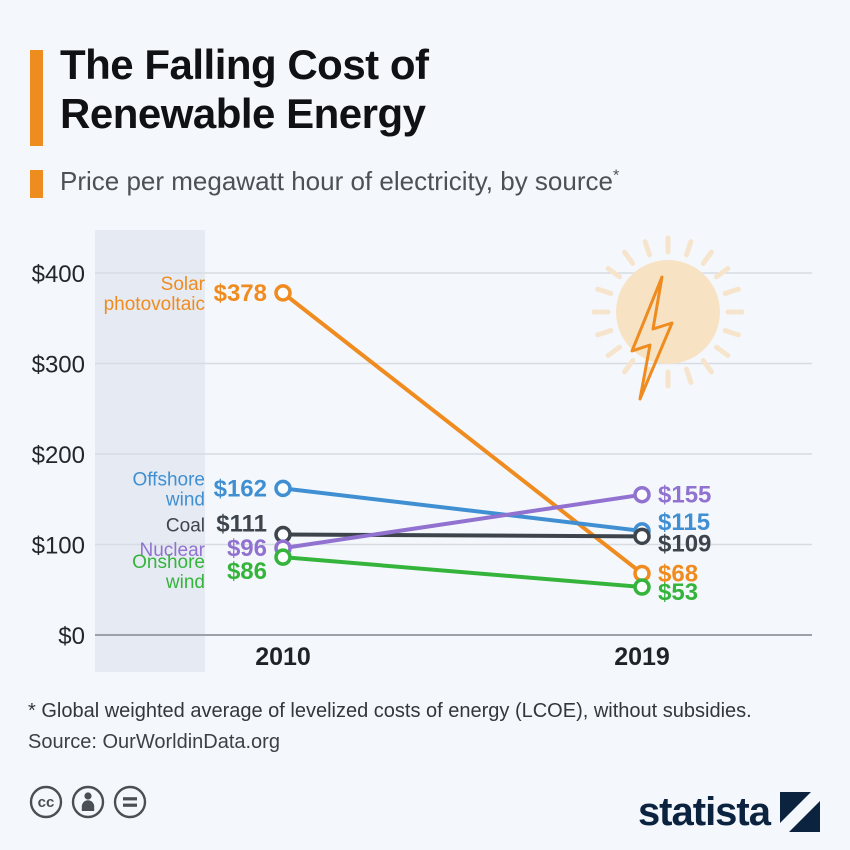 This screenshot has height=850, width=850. I want to click on footnote-marker: *, so click(616, 176).